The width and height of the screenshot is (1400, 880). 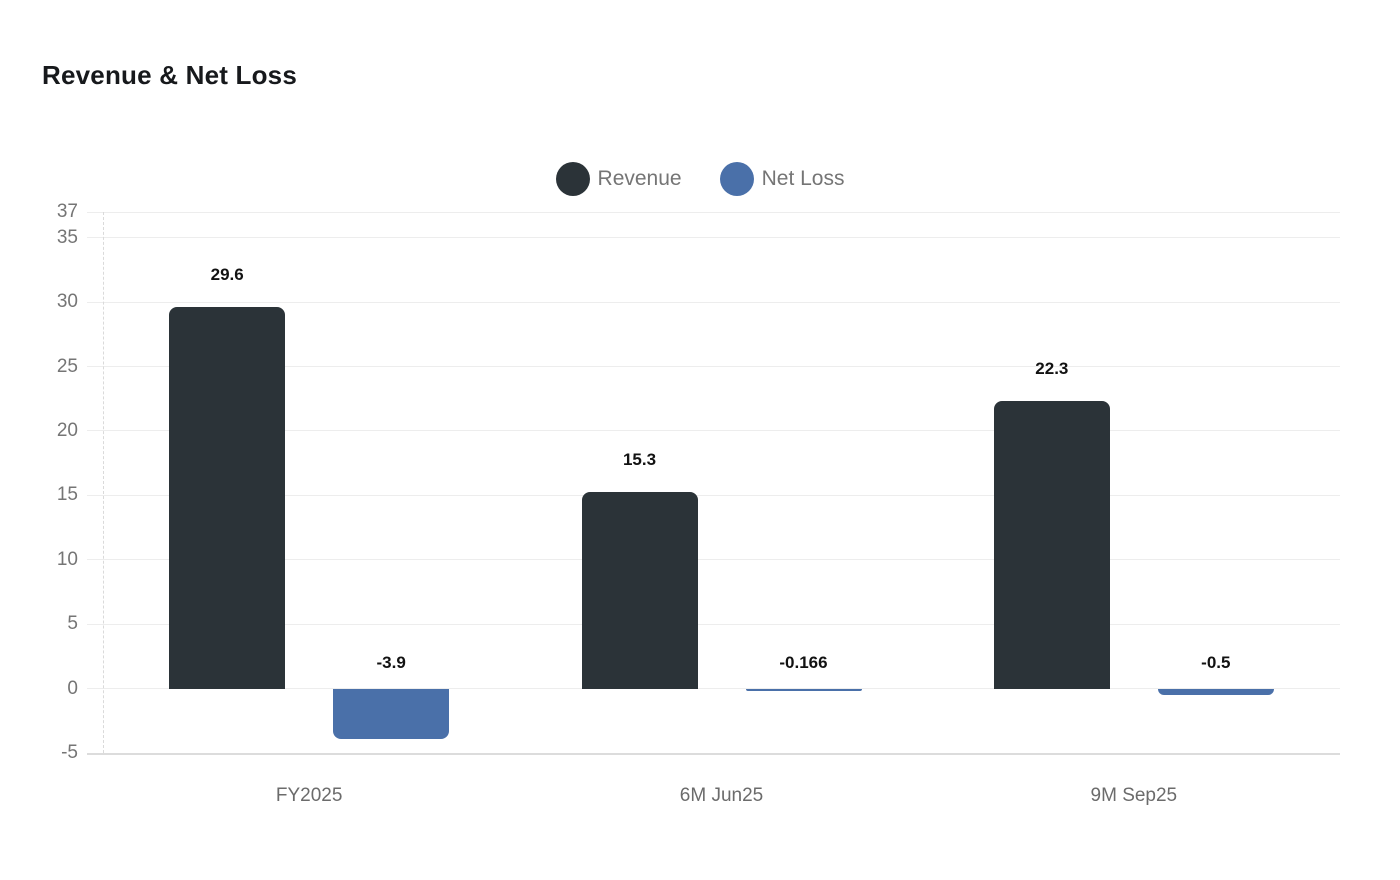 I want to click on bar-value-label: -3.9, so click(x=391, y=662).